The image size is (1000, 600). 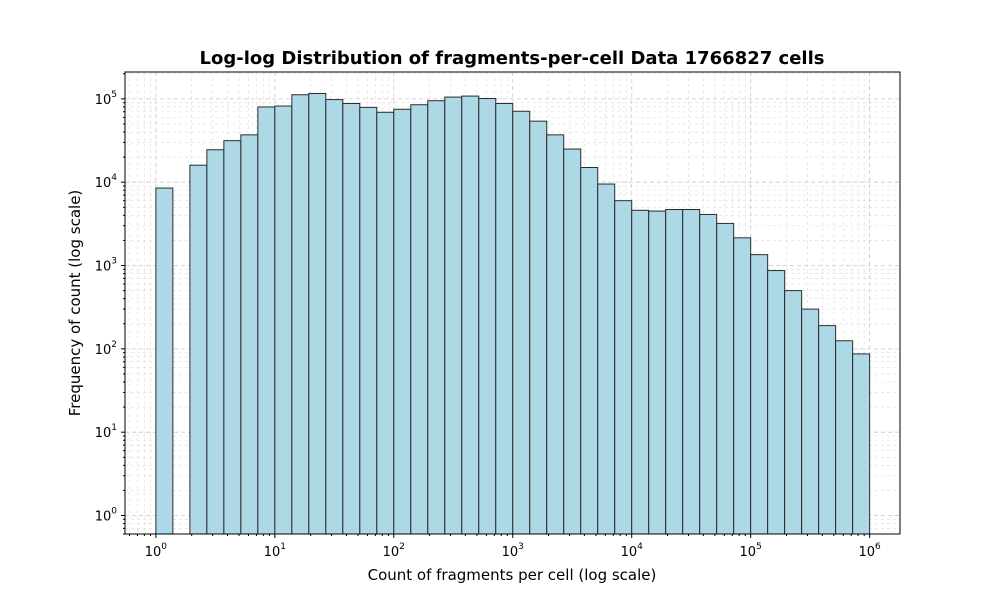 What do you see at coordinates (513, 551) in the screenshot?
I see `x-tick-label: 10³` at bounding box center [513, 551].